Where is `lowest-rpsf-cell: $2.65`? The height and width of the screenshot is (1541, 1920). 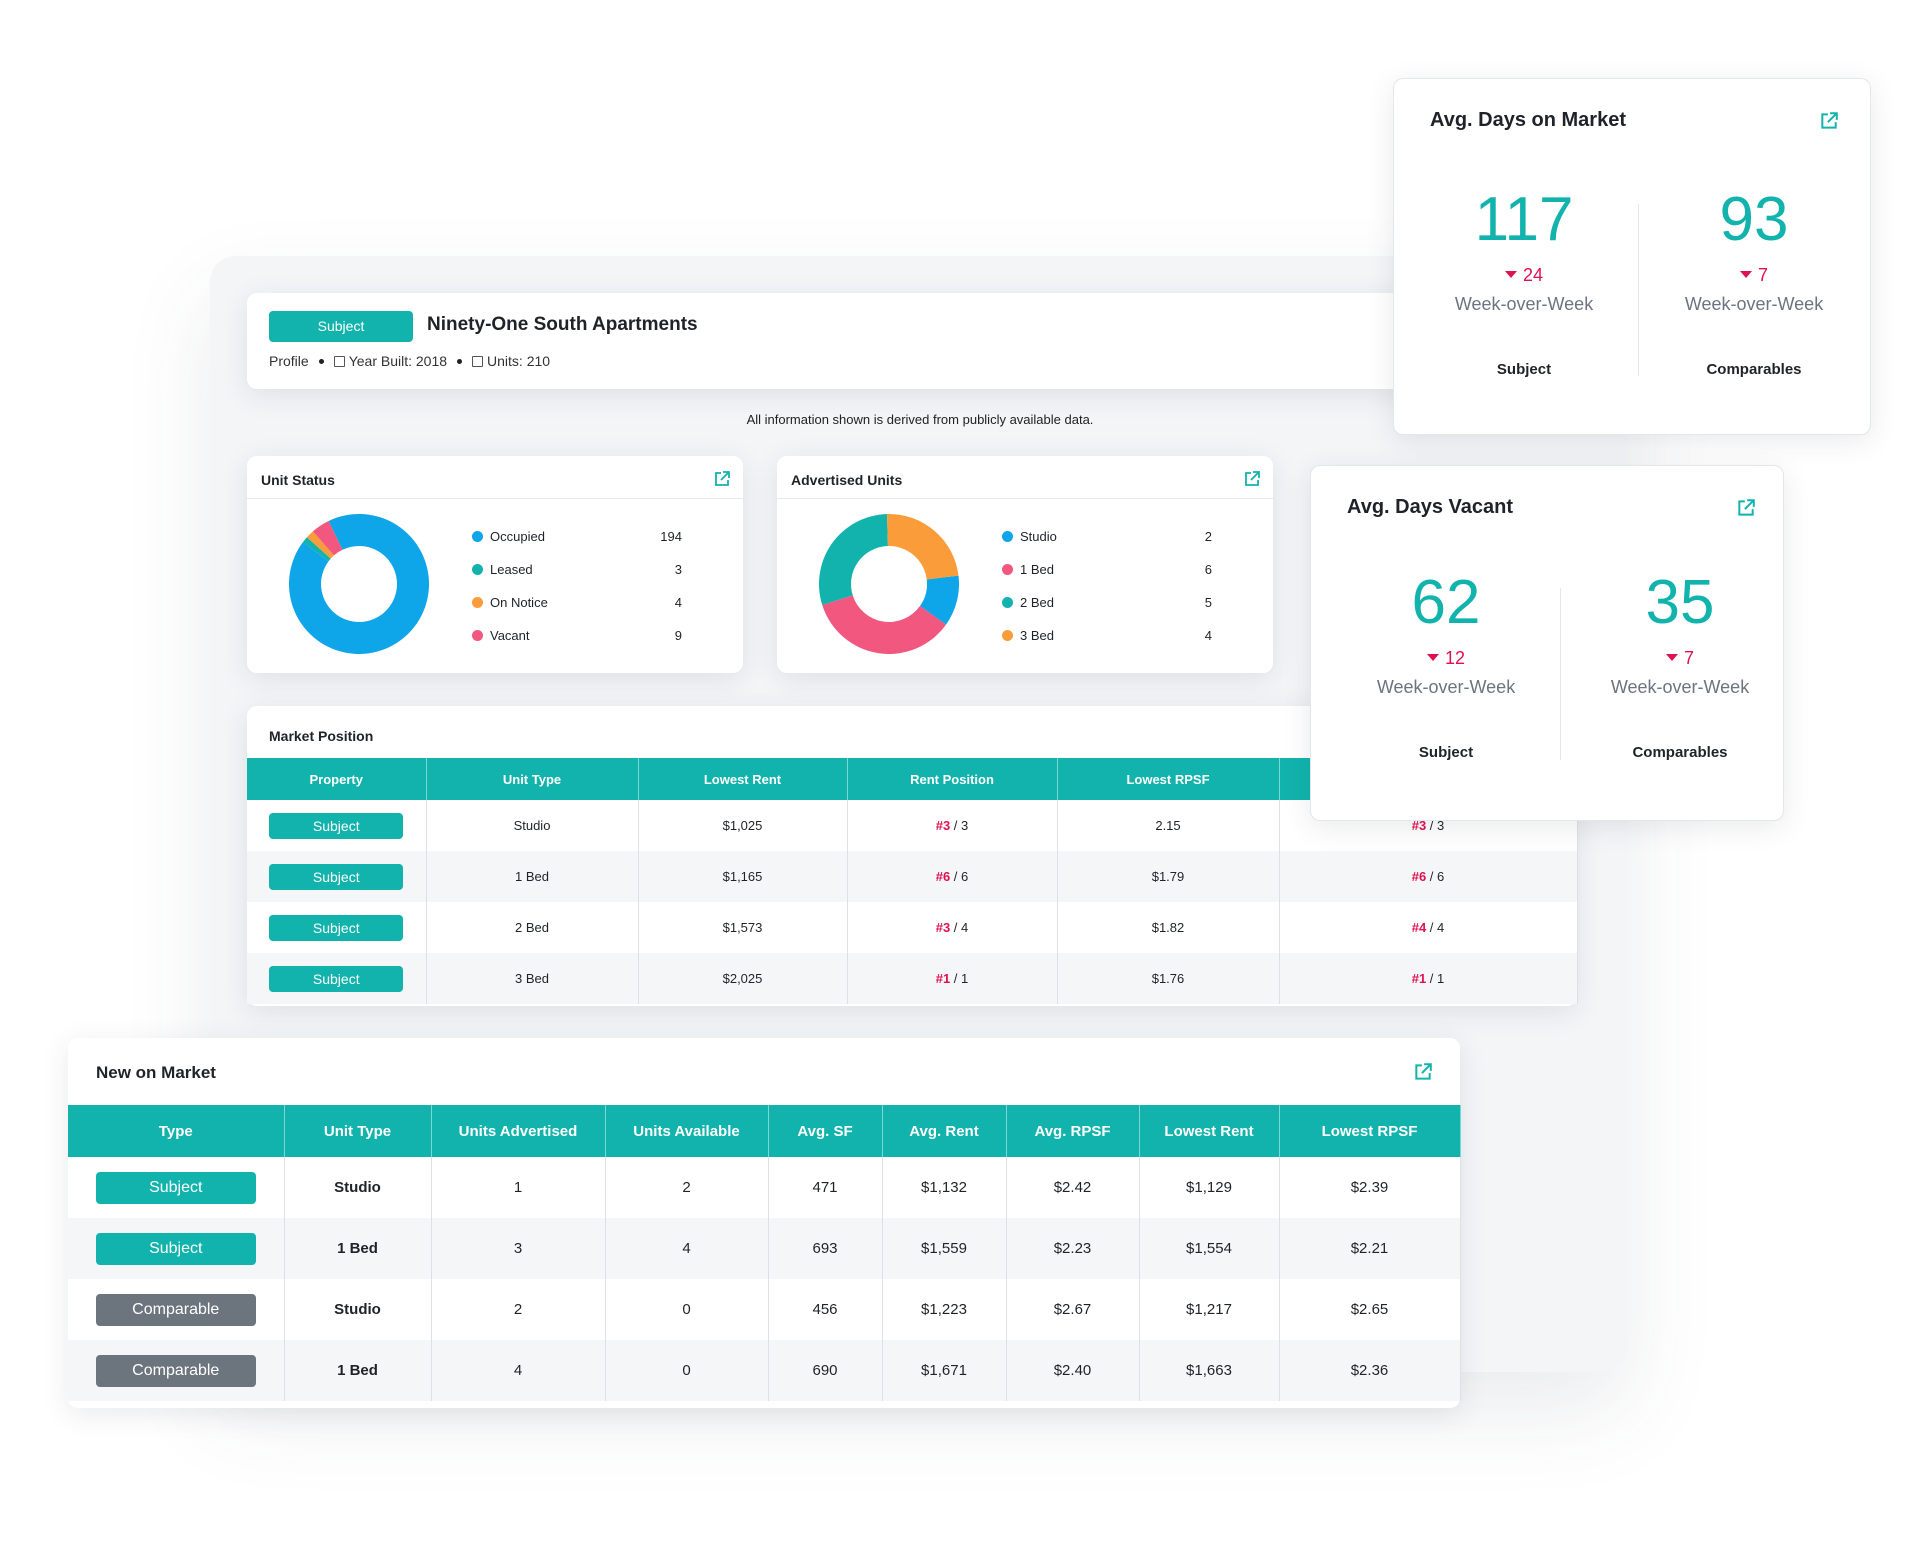 lowest-rpsf-cell: $2.65 is located at coordinates (1370, 1309).